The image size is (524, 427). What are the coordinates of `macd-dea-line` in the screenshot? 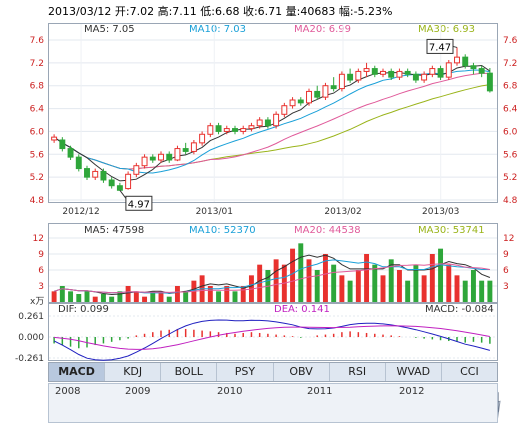 It's located at (272, 337).